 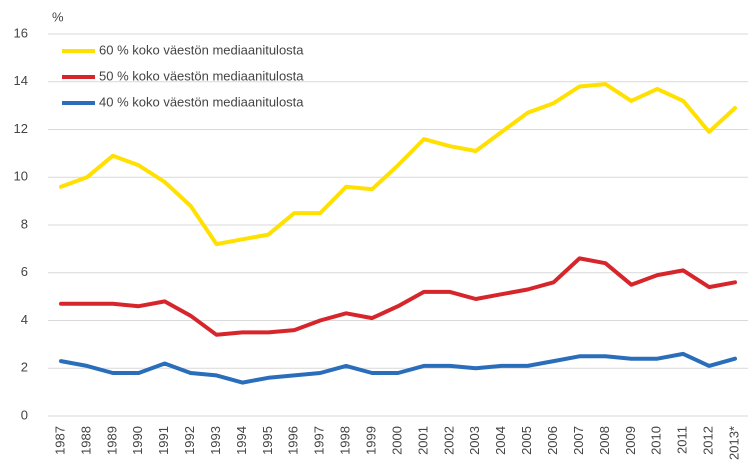 What do you see at coordinates (448, 440) in the screenshot?
I see `x-tick-label: 2002` at bounding box center [448, 440].